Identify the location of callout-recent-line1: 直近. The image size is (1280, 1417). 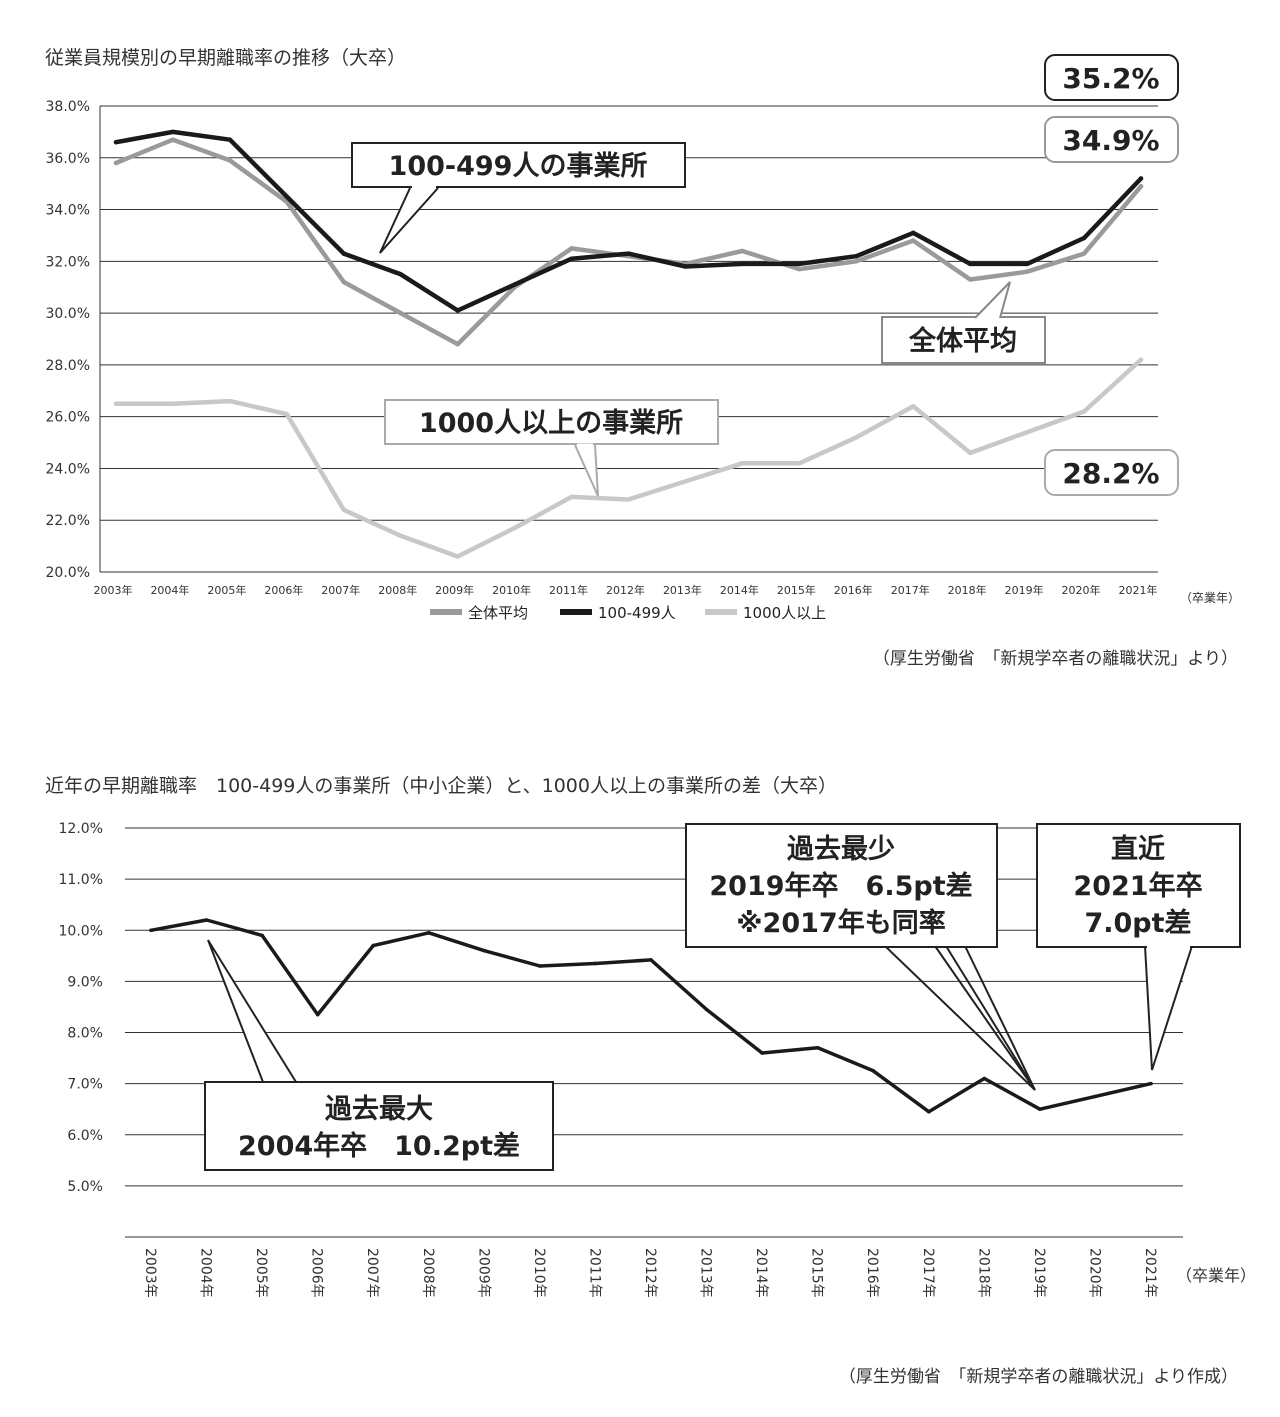
(1138, 849).